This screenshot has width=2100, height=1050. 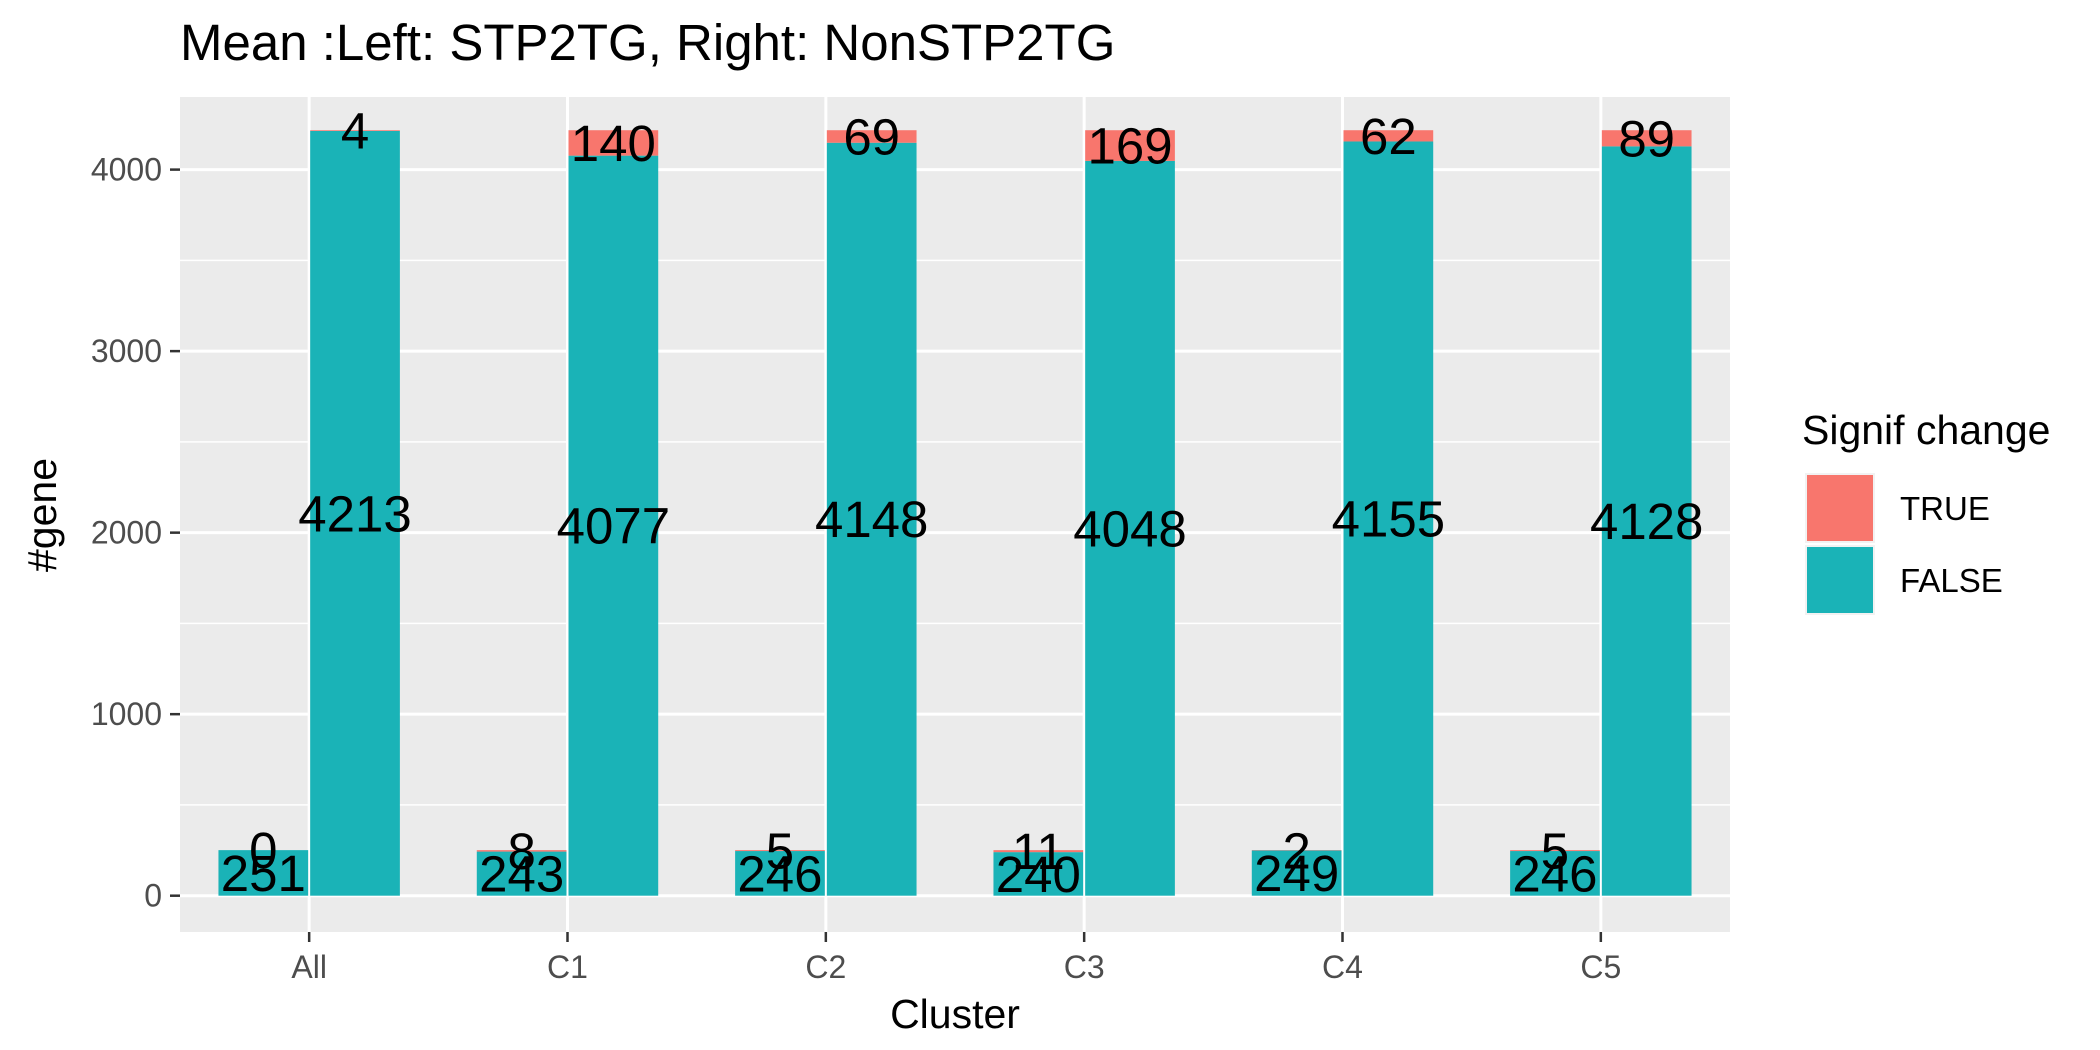 I want to click on x-tick-label: C3, so click(x=1084, y=967).